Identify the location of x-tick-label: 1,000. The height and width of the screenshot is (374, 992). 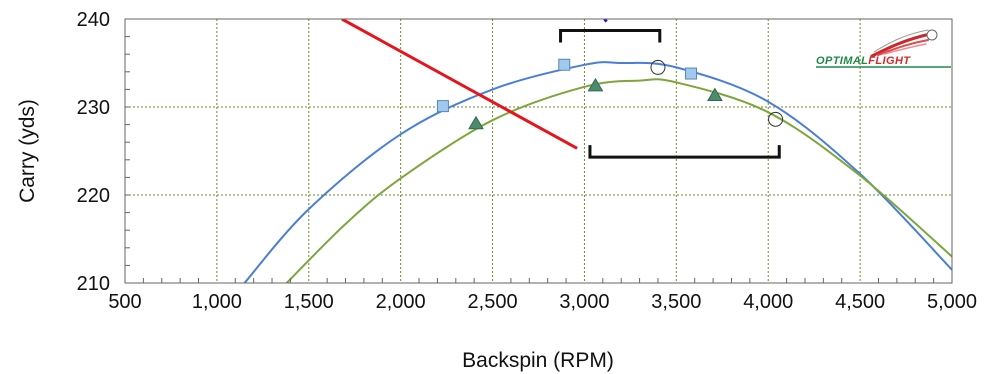
(217, 302).